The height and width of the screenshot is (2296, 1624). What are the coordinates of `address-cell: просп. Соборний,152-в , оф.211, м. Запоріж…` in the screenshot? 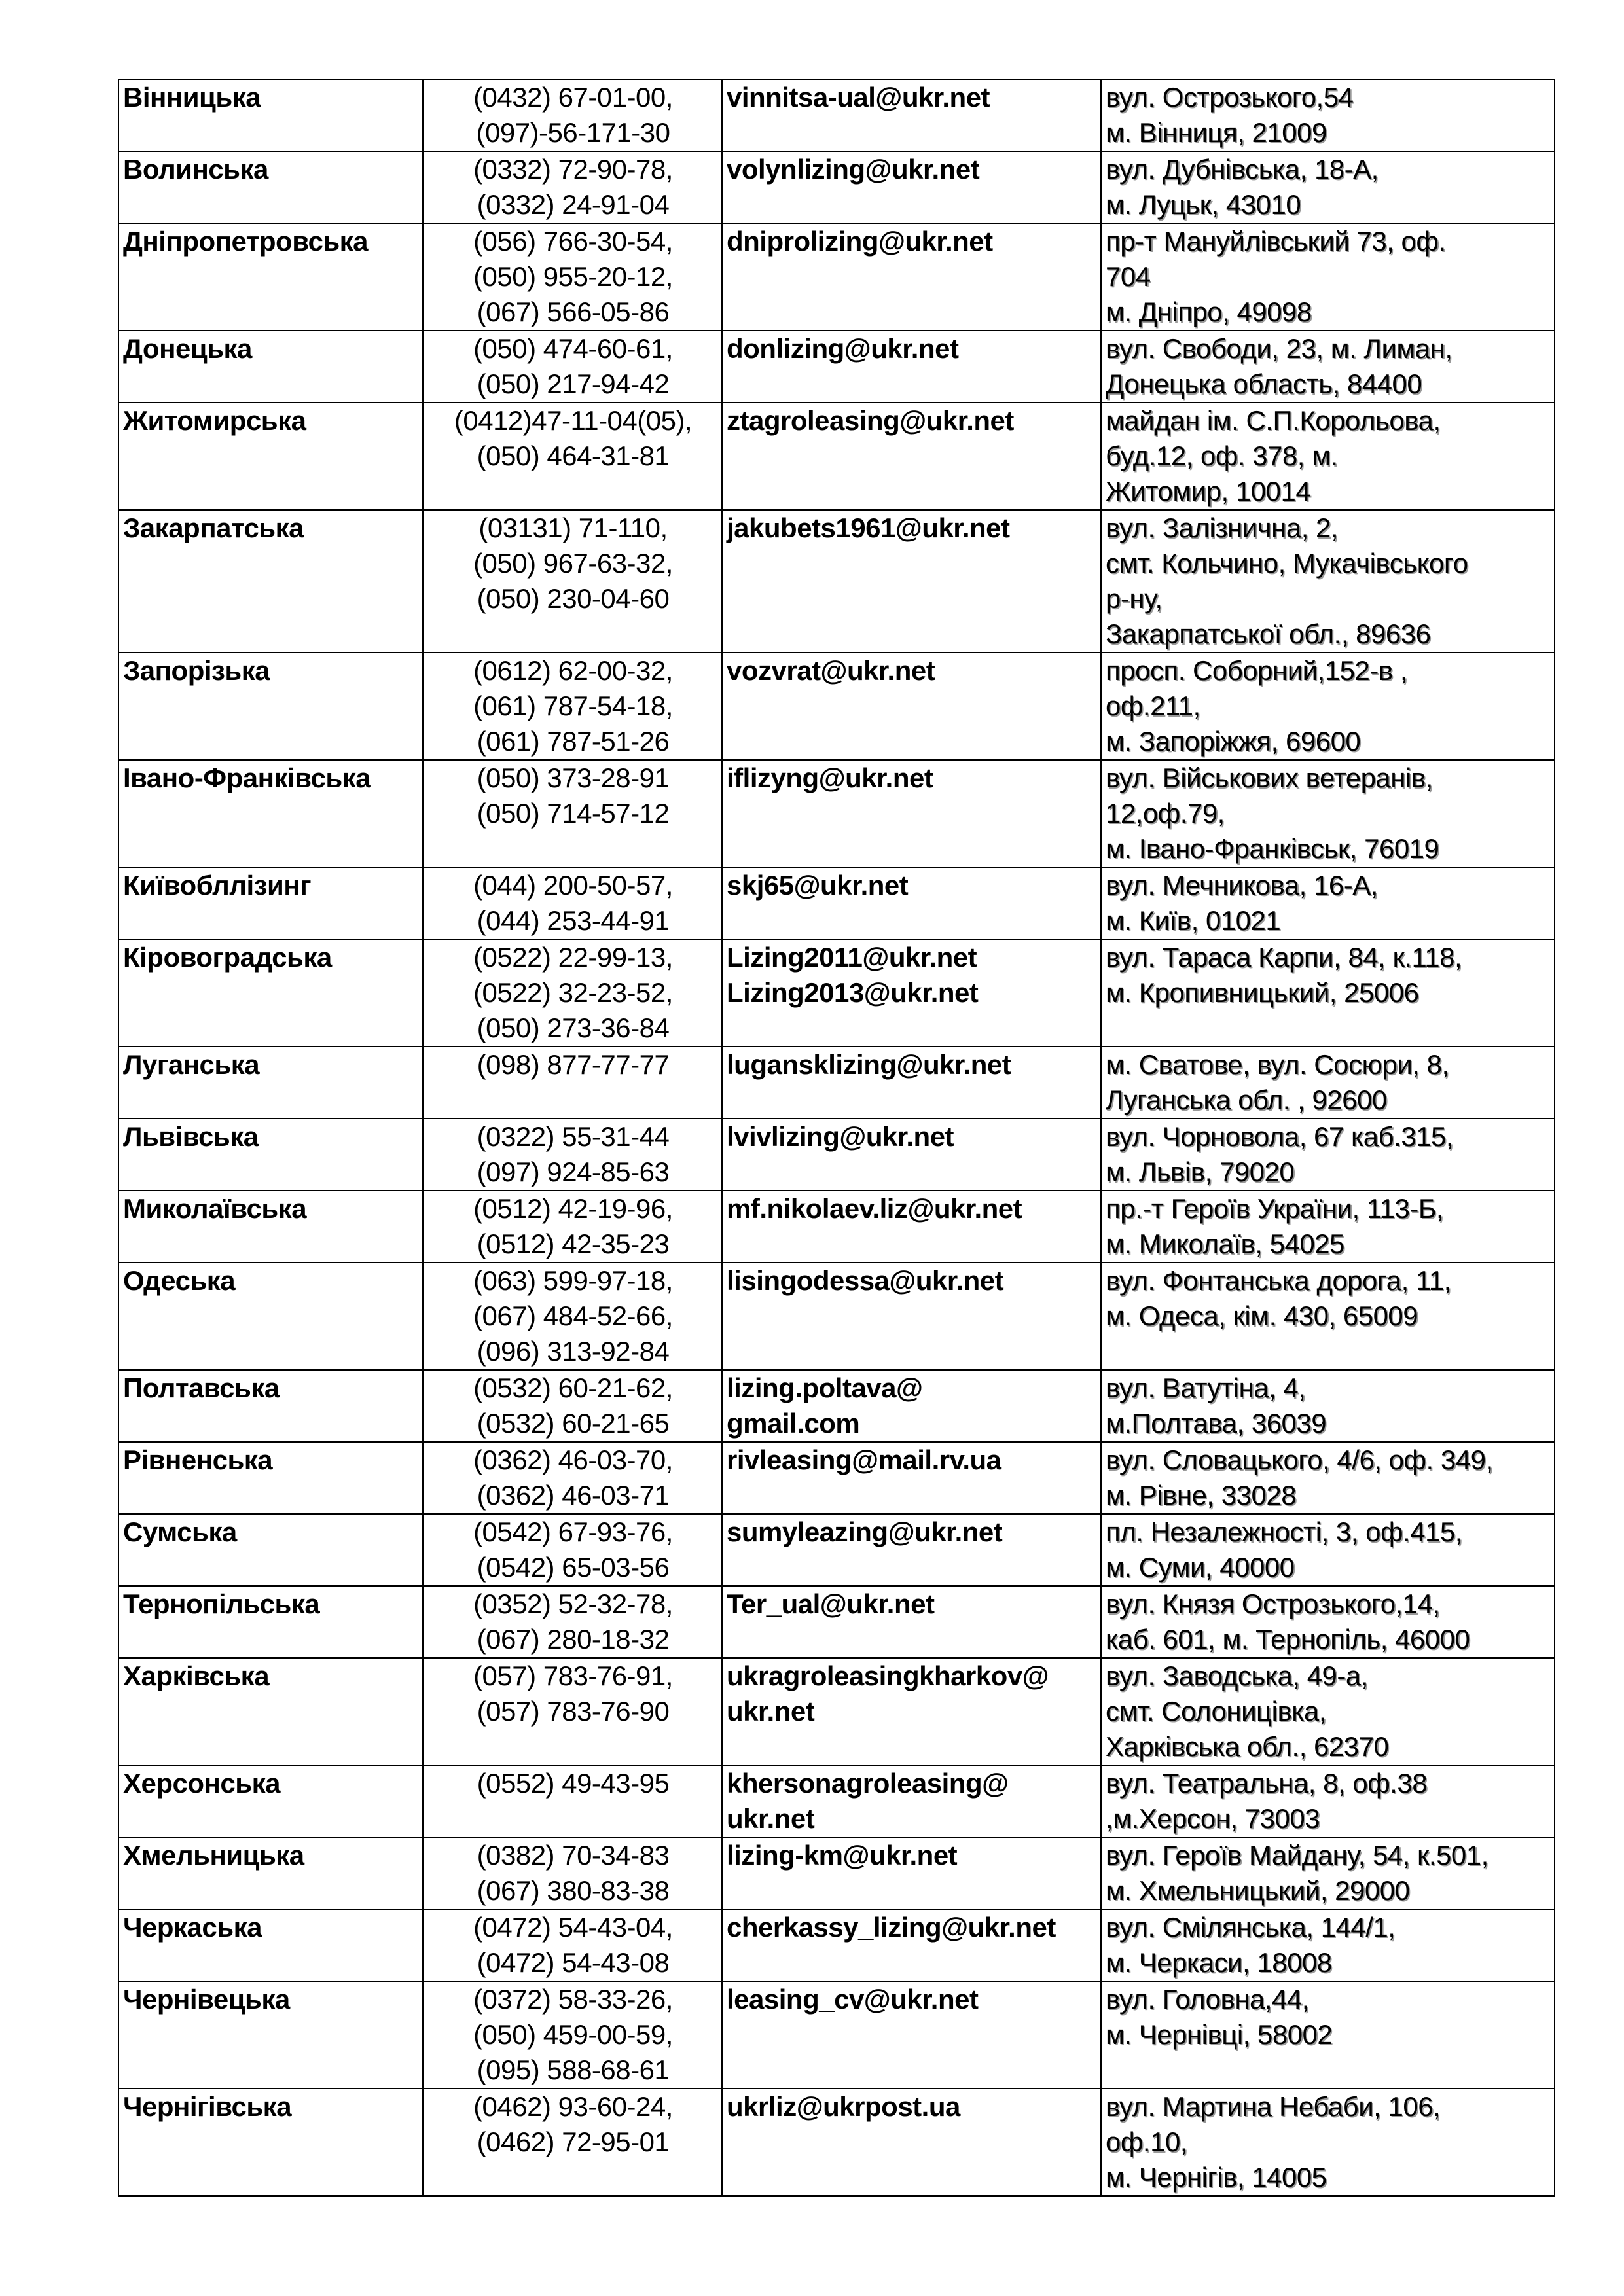 It's located at (1327, 706).